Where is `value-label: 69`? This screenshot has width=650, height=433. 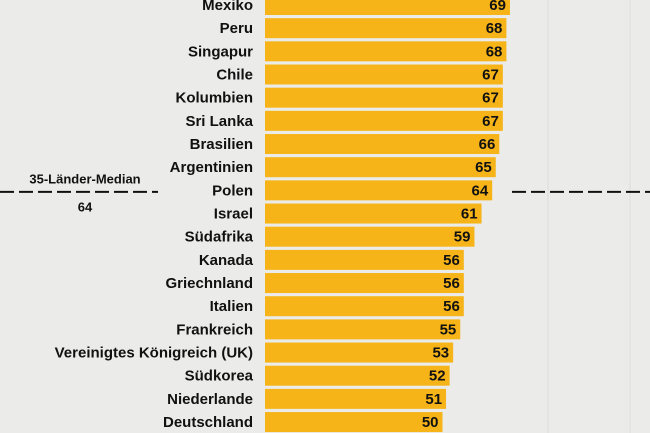 value-label: 69 is located at coordinates (497, 7).